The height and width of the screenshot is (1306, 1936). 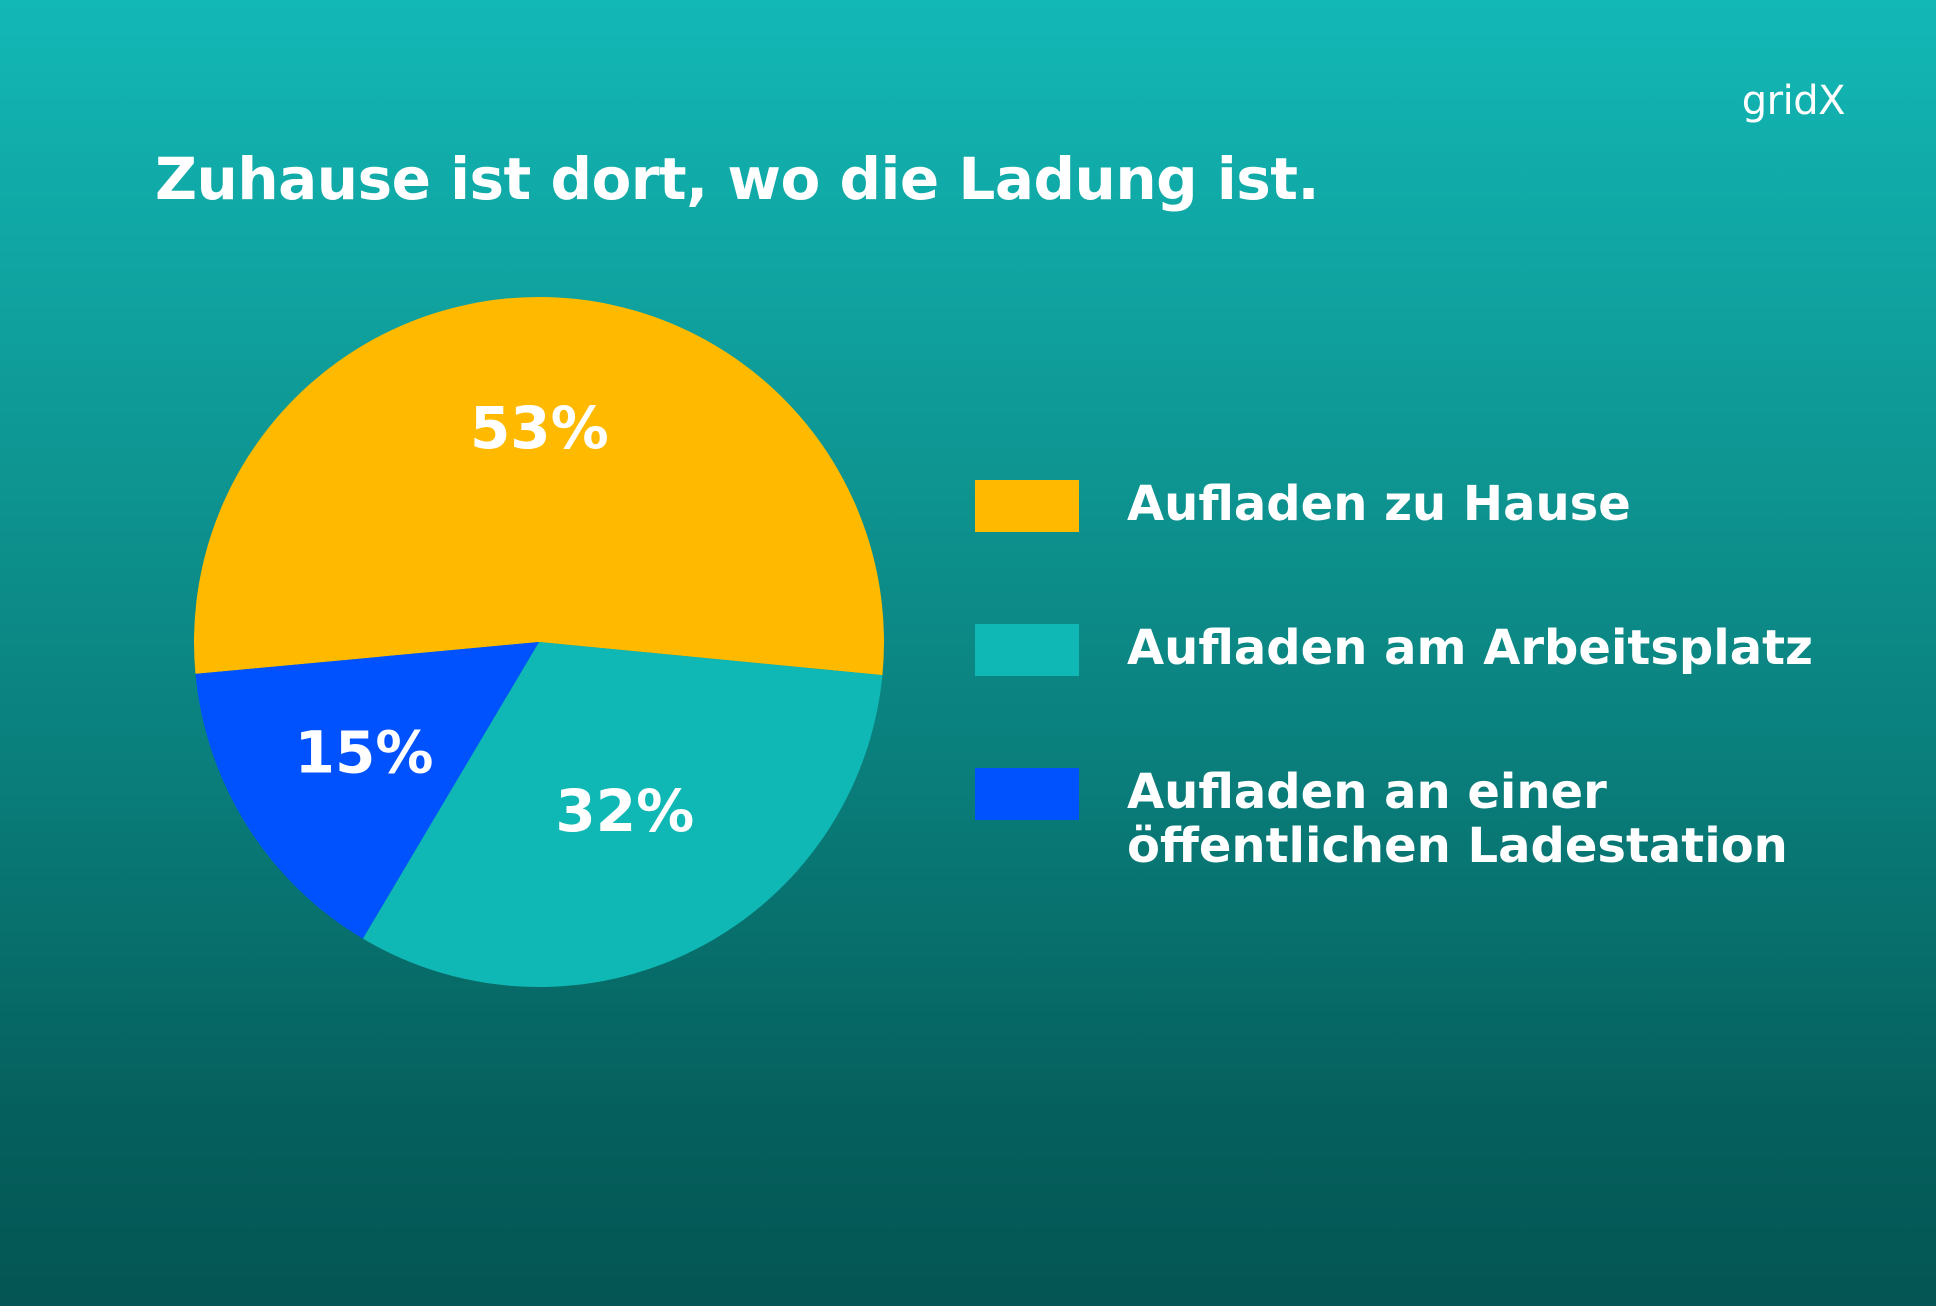 What do you see at coordinates (1457, 846) in the screenshot?
I see `legend-label-line: öffentlichen Ladestation` at bounding box center [1457, 846].